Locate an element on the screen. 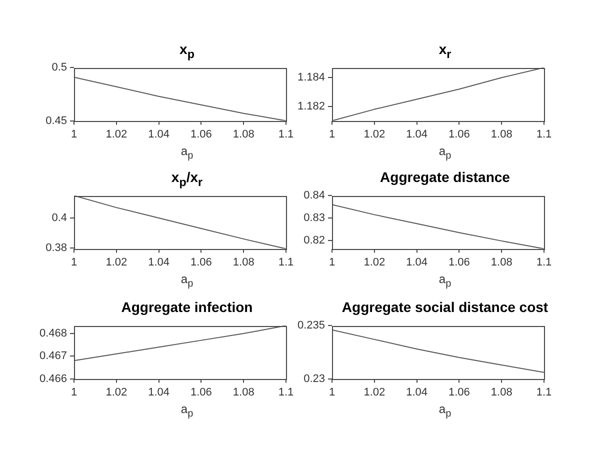  chart-title: x$_{p}$ is located at coordinates (187, 50).